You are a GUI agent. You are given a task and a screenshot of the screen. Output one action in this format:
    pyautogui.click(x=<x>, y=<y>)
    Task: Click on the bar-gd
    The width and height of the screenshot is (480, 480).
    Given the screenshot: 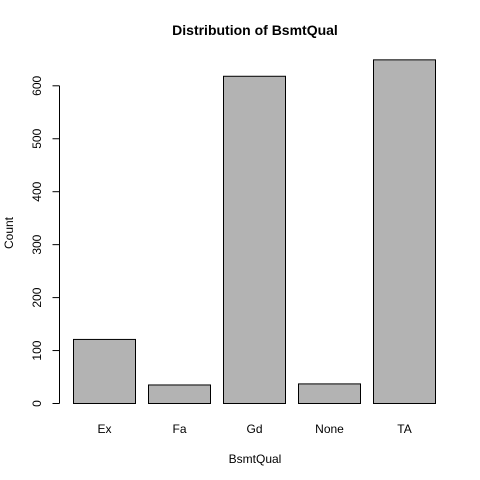 What is the action you would take?
    pyautogui.click(x=254, y=239)
    